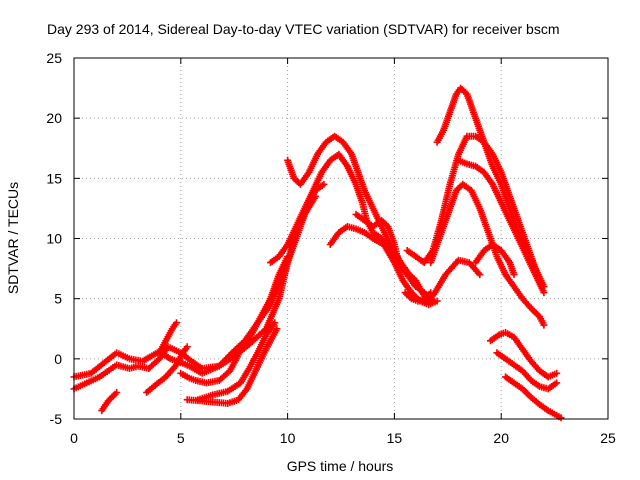  I want to click on x-tick-label: 20, so click(501, 438).